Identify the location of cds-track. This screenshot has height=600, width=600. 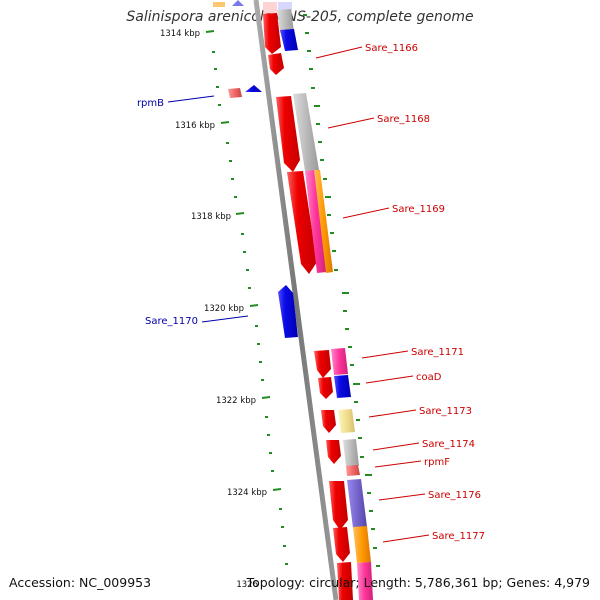
(308, 306).